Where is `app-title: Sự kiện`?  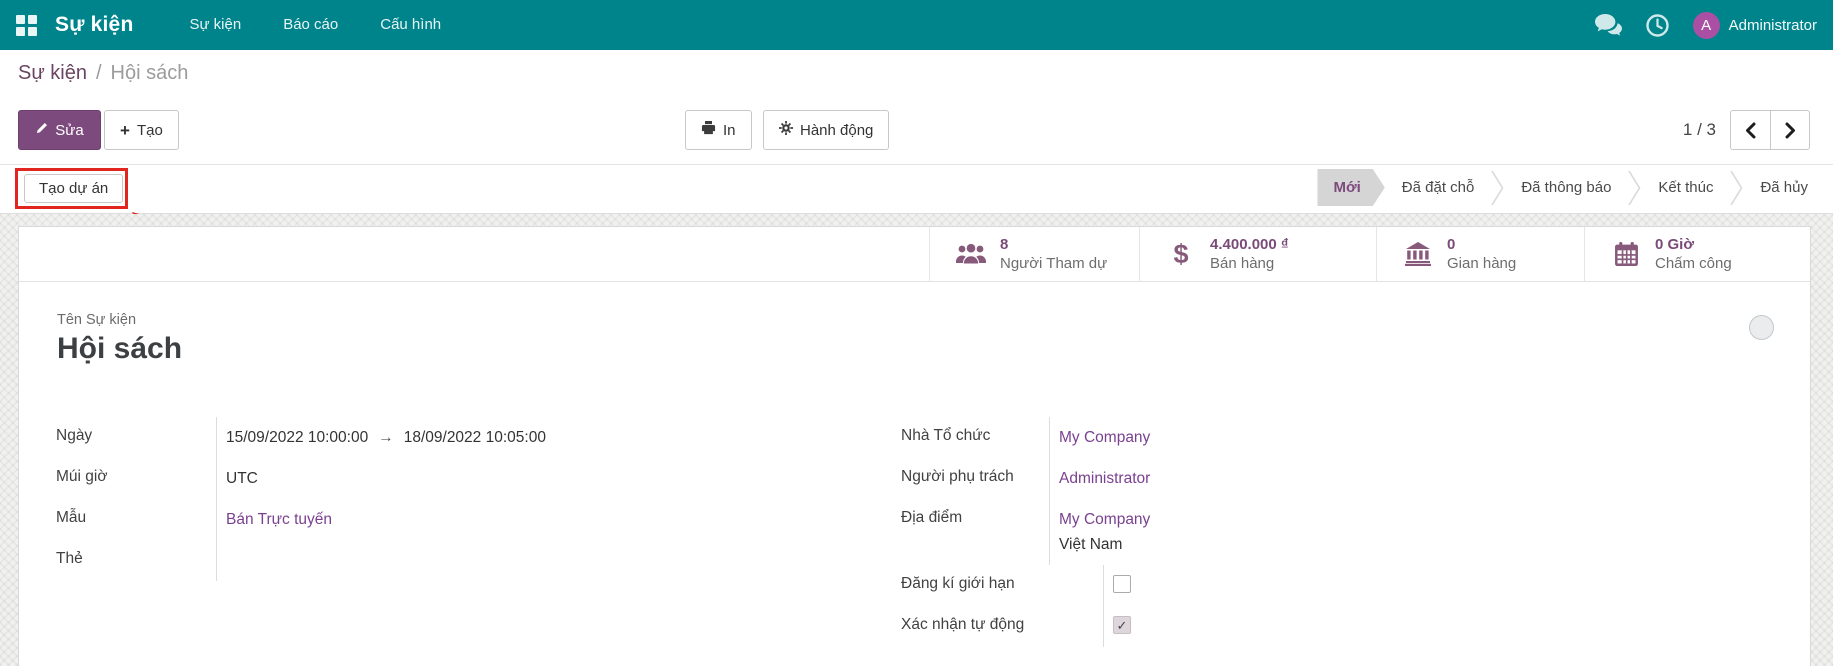
app-title: Sự kiện is located at coordinates (94, 24).